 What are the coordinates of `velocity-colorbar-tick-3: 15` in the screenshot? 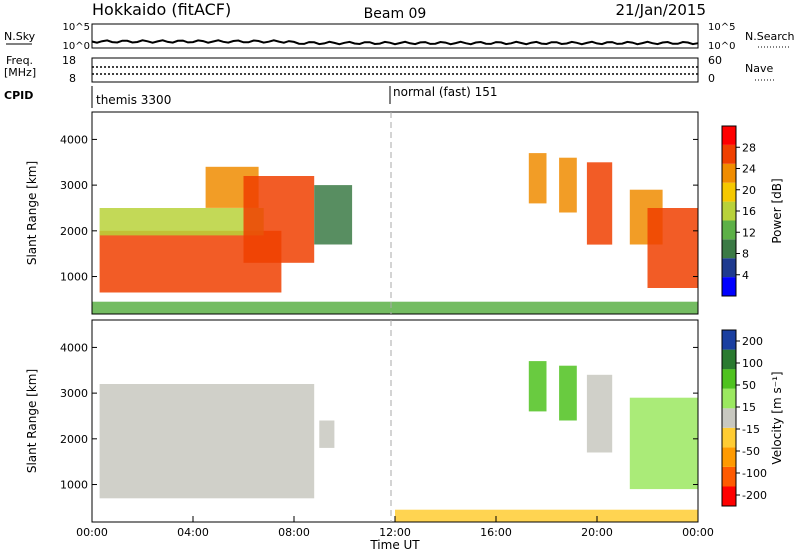 It's located at (749, 407).